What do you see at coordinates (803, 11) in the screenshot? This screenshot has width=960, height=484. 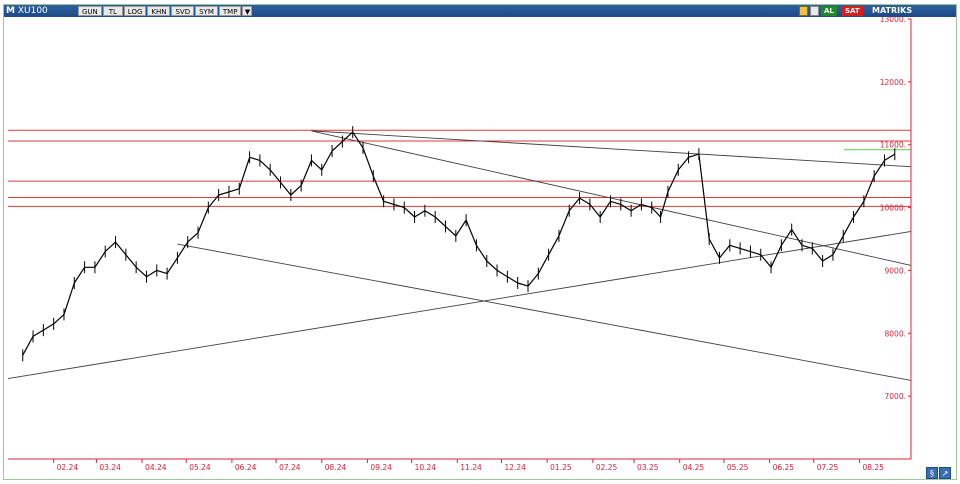 I see `pencil-icon` at bounding box center [803, 11].